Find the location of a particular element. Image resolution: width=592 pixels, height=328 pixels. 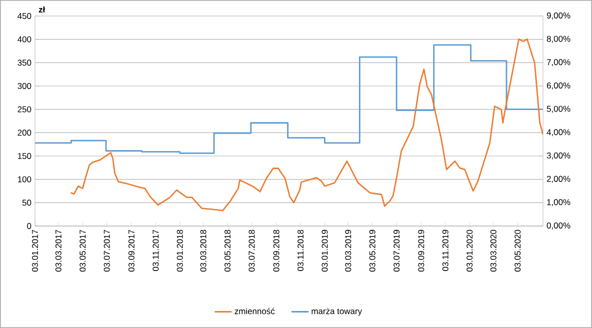

y-tick-label: 200 is located at coordinates (25, 133).